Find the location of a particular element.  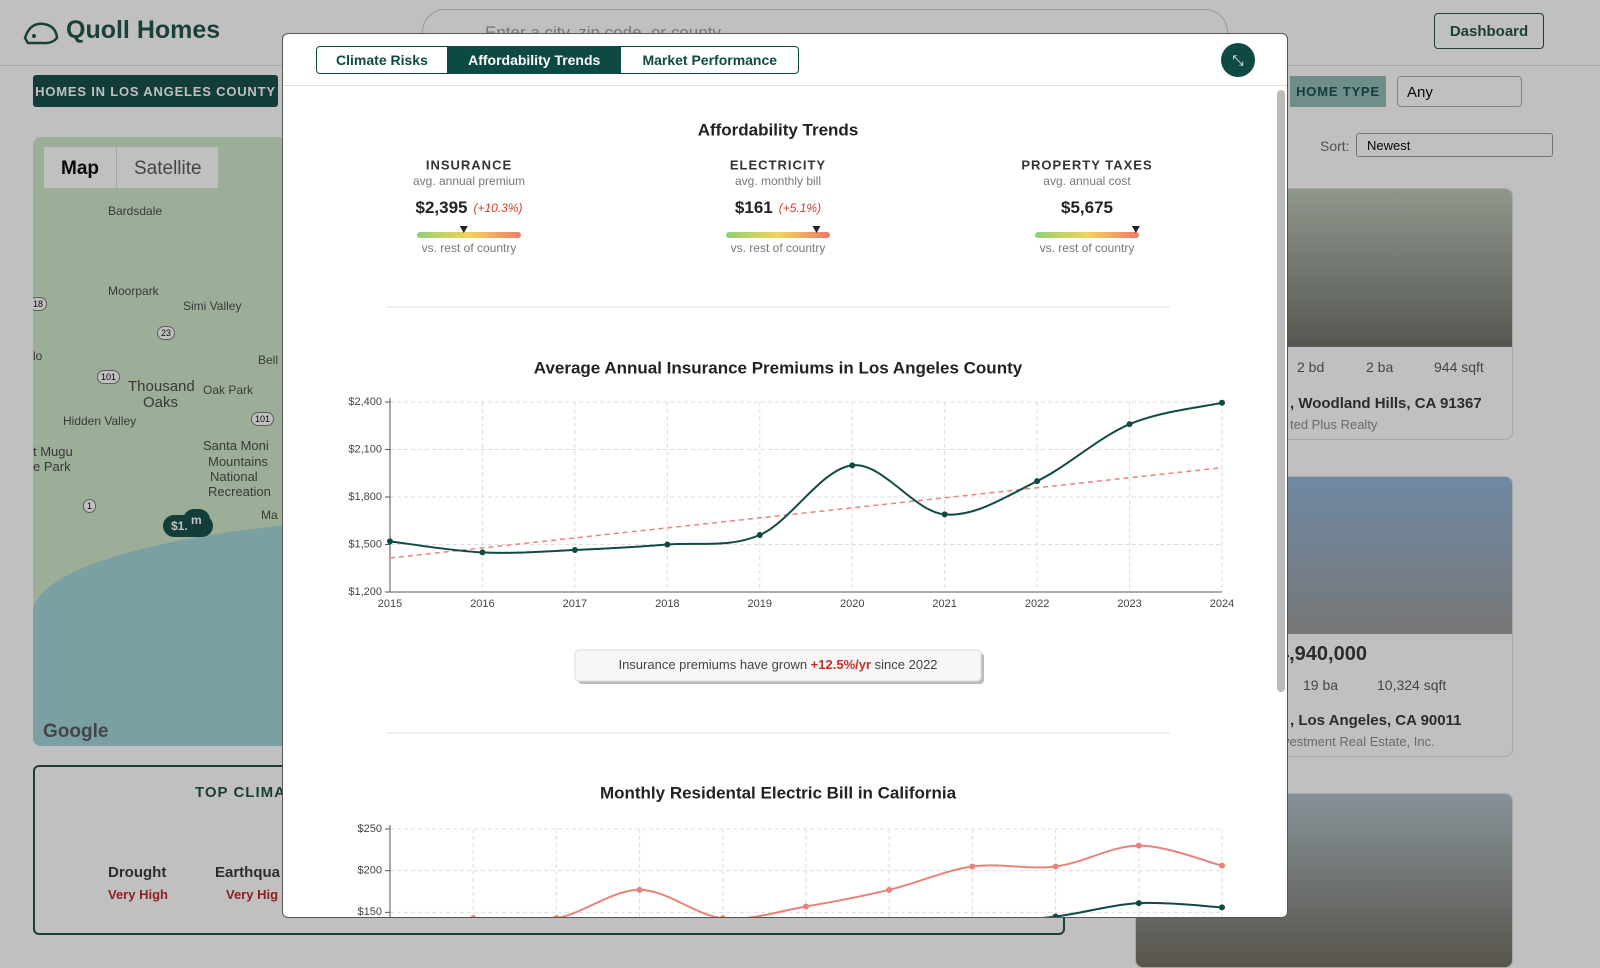

map-tab: Satellite is located at coordinates (167, 167).